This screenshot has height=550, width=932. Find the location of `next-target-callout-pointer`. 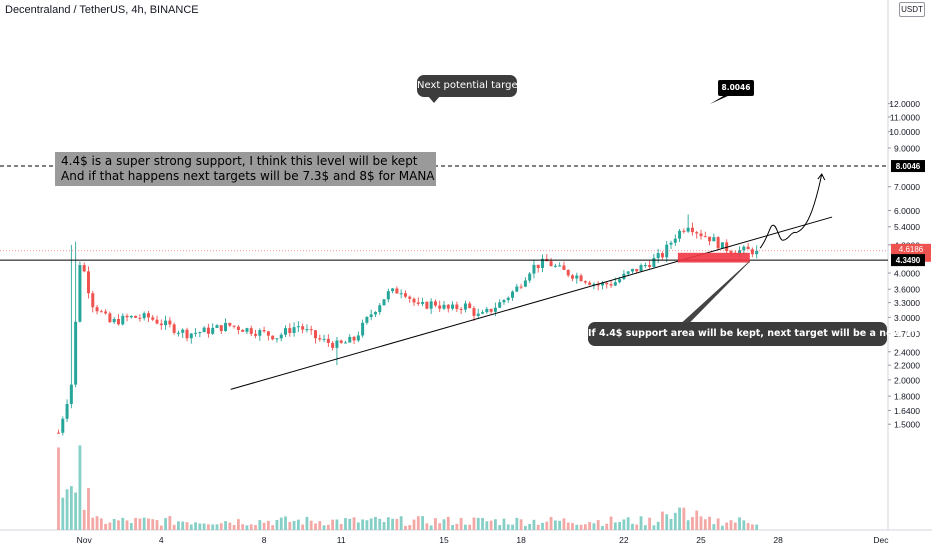

next-target-callout-pointer is located at coordinates (434, 99).